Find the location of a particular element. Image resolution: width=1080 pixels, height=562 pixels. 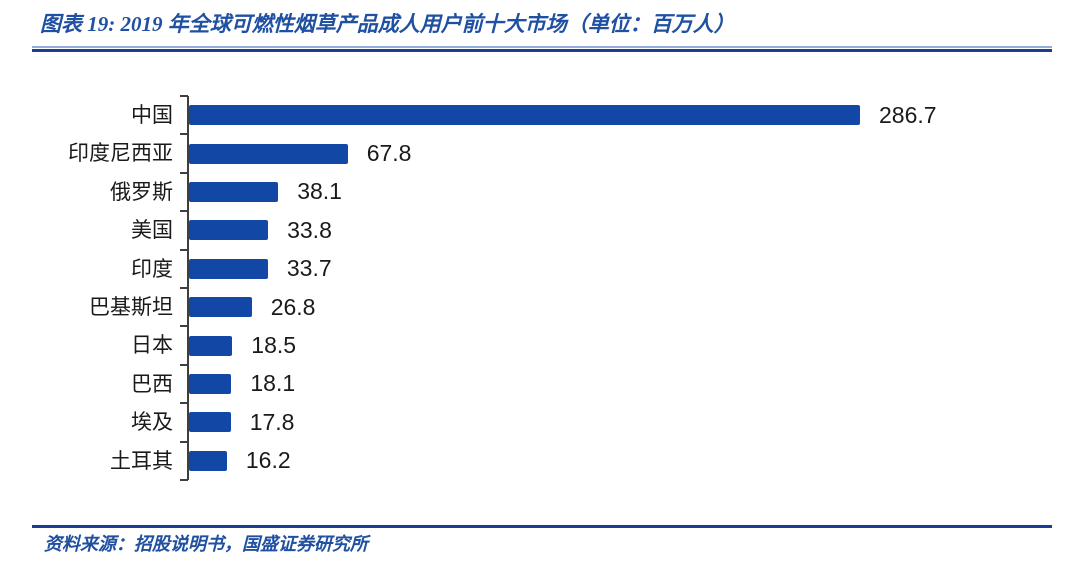

category-label: 美国 is located at coordinates (152, 230).